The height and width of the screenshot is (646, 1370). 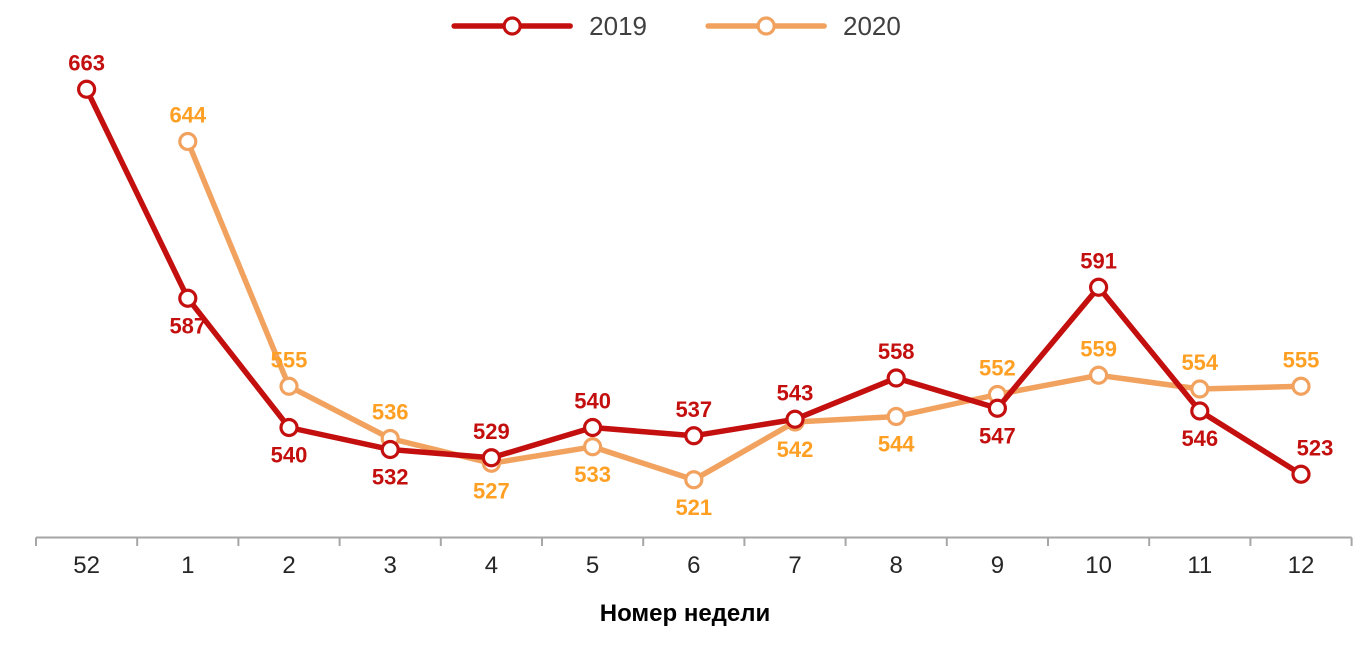 What do you see at coordinates (390, 477) in the screenshot?
I see `data-label-2019: 532` at bounding box center [390, 477].